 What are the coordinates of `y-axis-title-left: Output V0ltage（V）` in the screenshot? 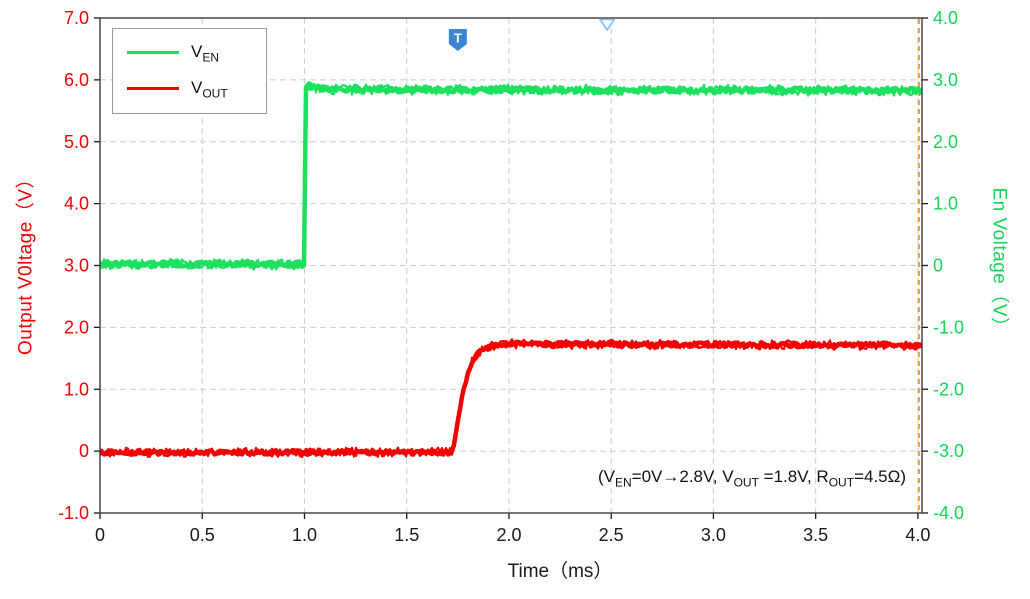 It's located at (26, 262).